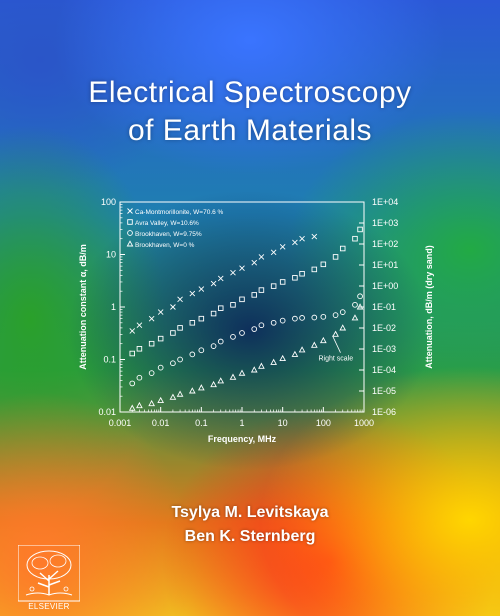  Describe the element at coordinates (179, 212) in the screenshot. I see `legend-label-1: Ca-Montmorillonite, W=70.6 %` at that location.